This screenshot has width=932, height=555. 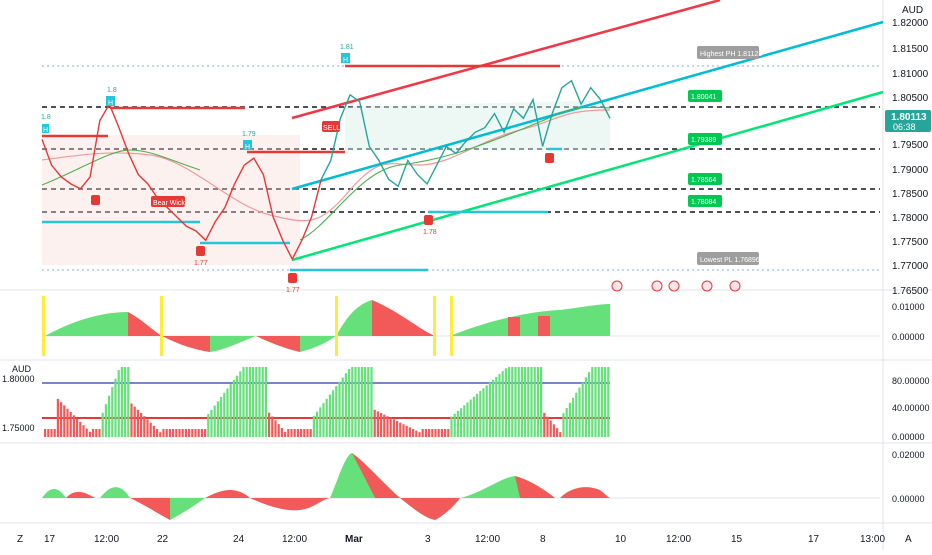 I want to click on price-tick: 1.76500, so click(x=910, y=291).